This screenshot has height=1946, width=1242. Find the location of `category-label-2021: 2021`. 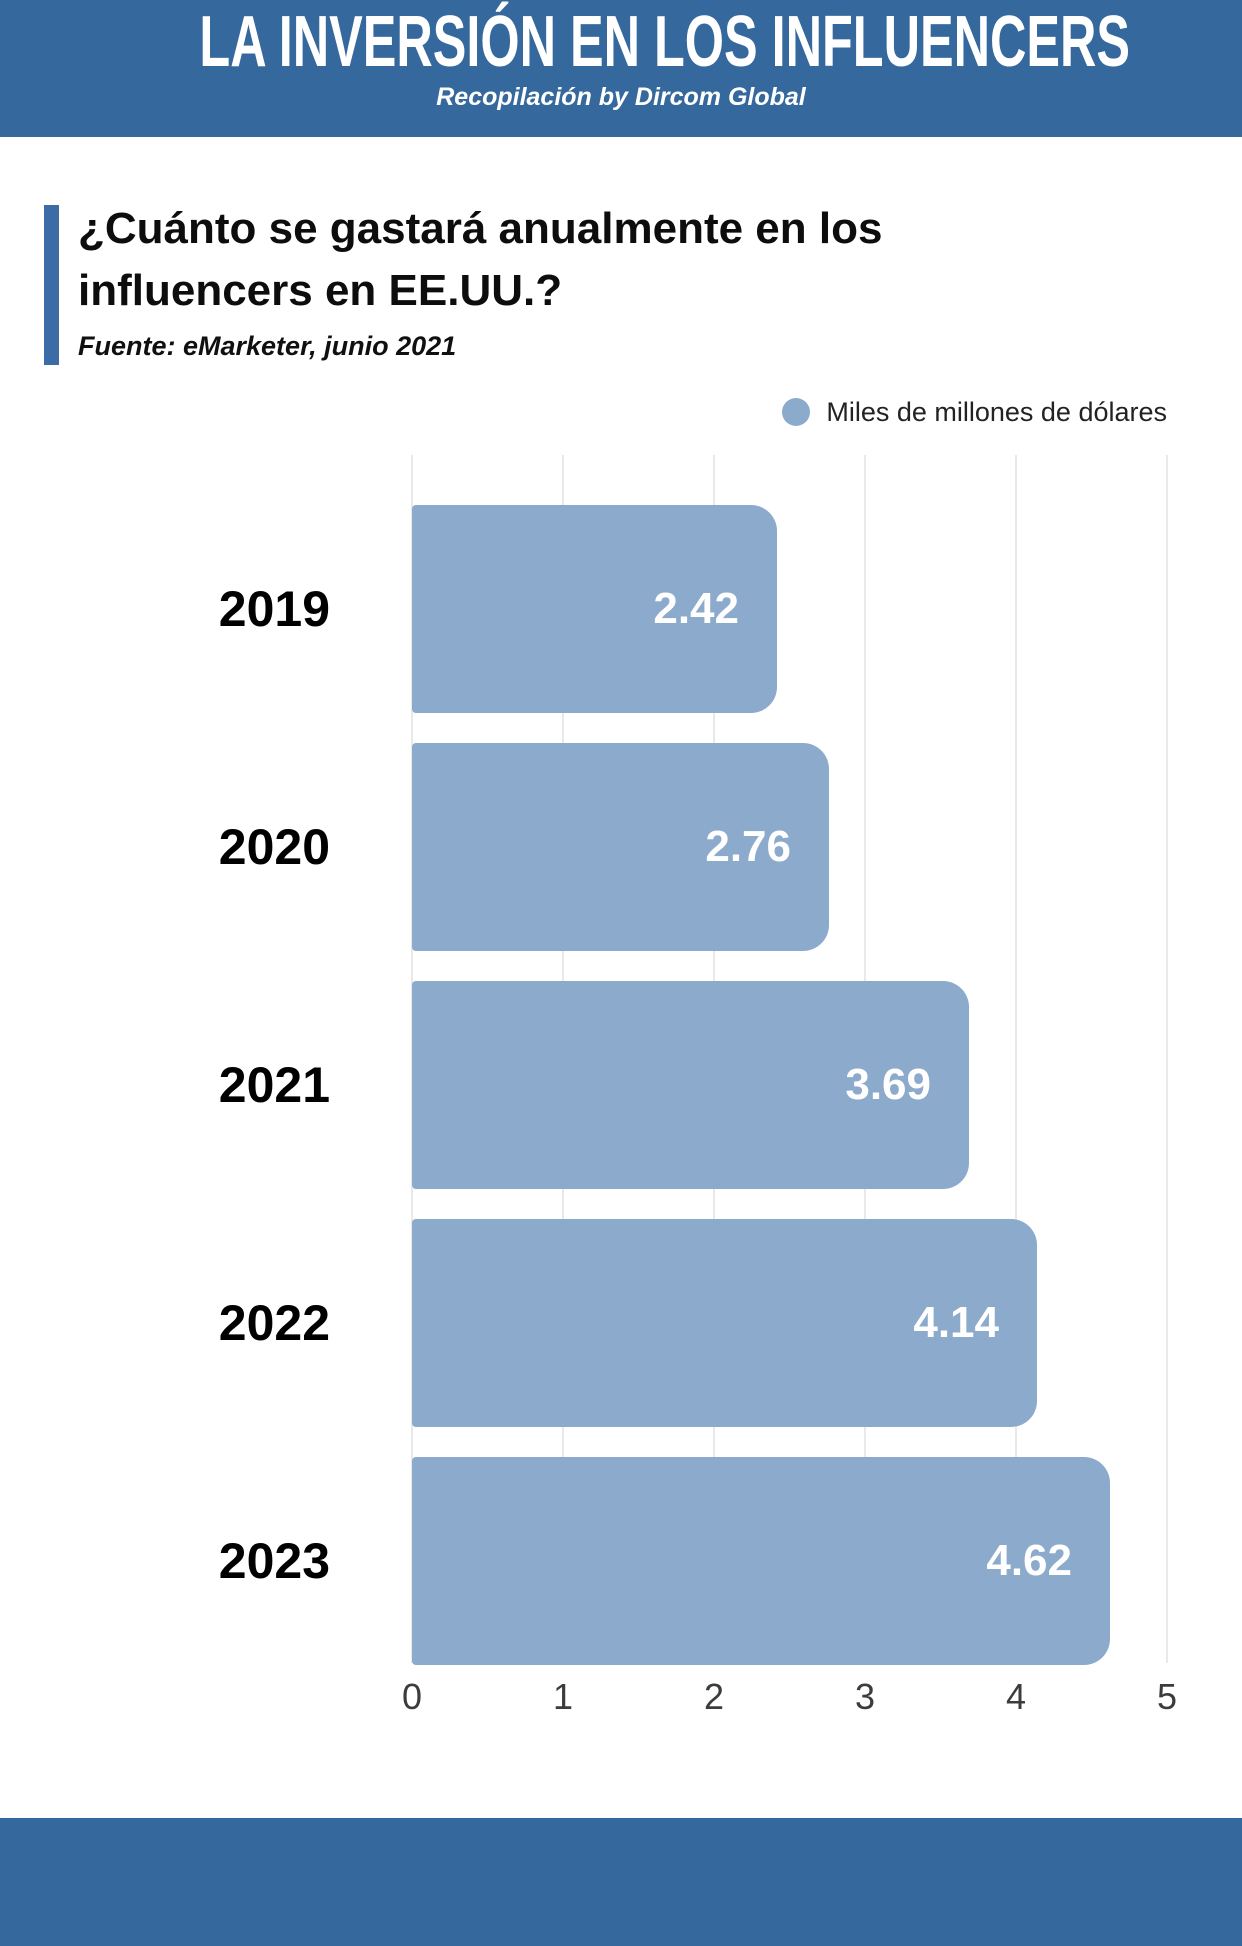

category-label-2021: 2021 is located at coordinates (274, 1085).